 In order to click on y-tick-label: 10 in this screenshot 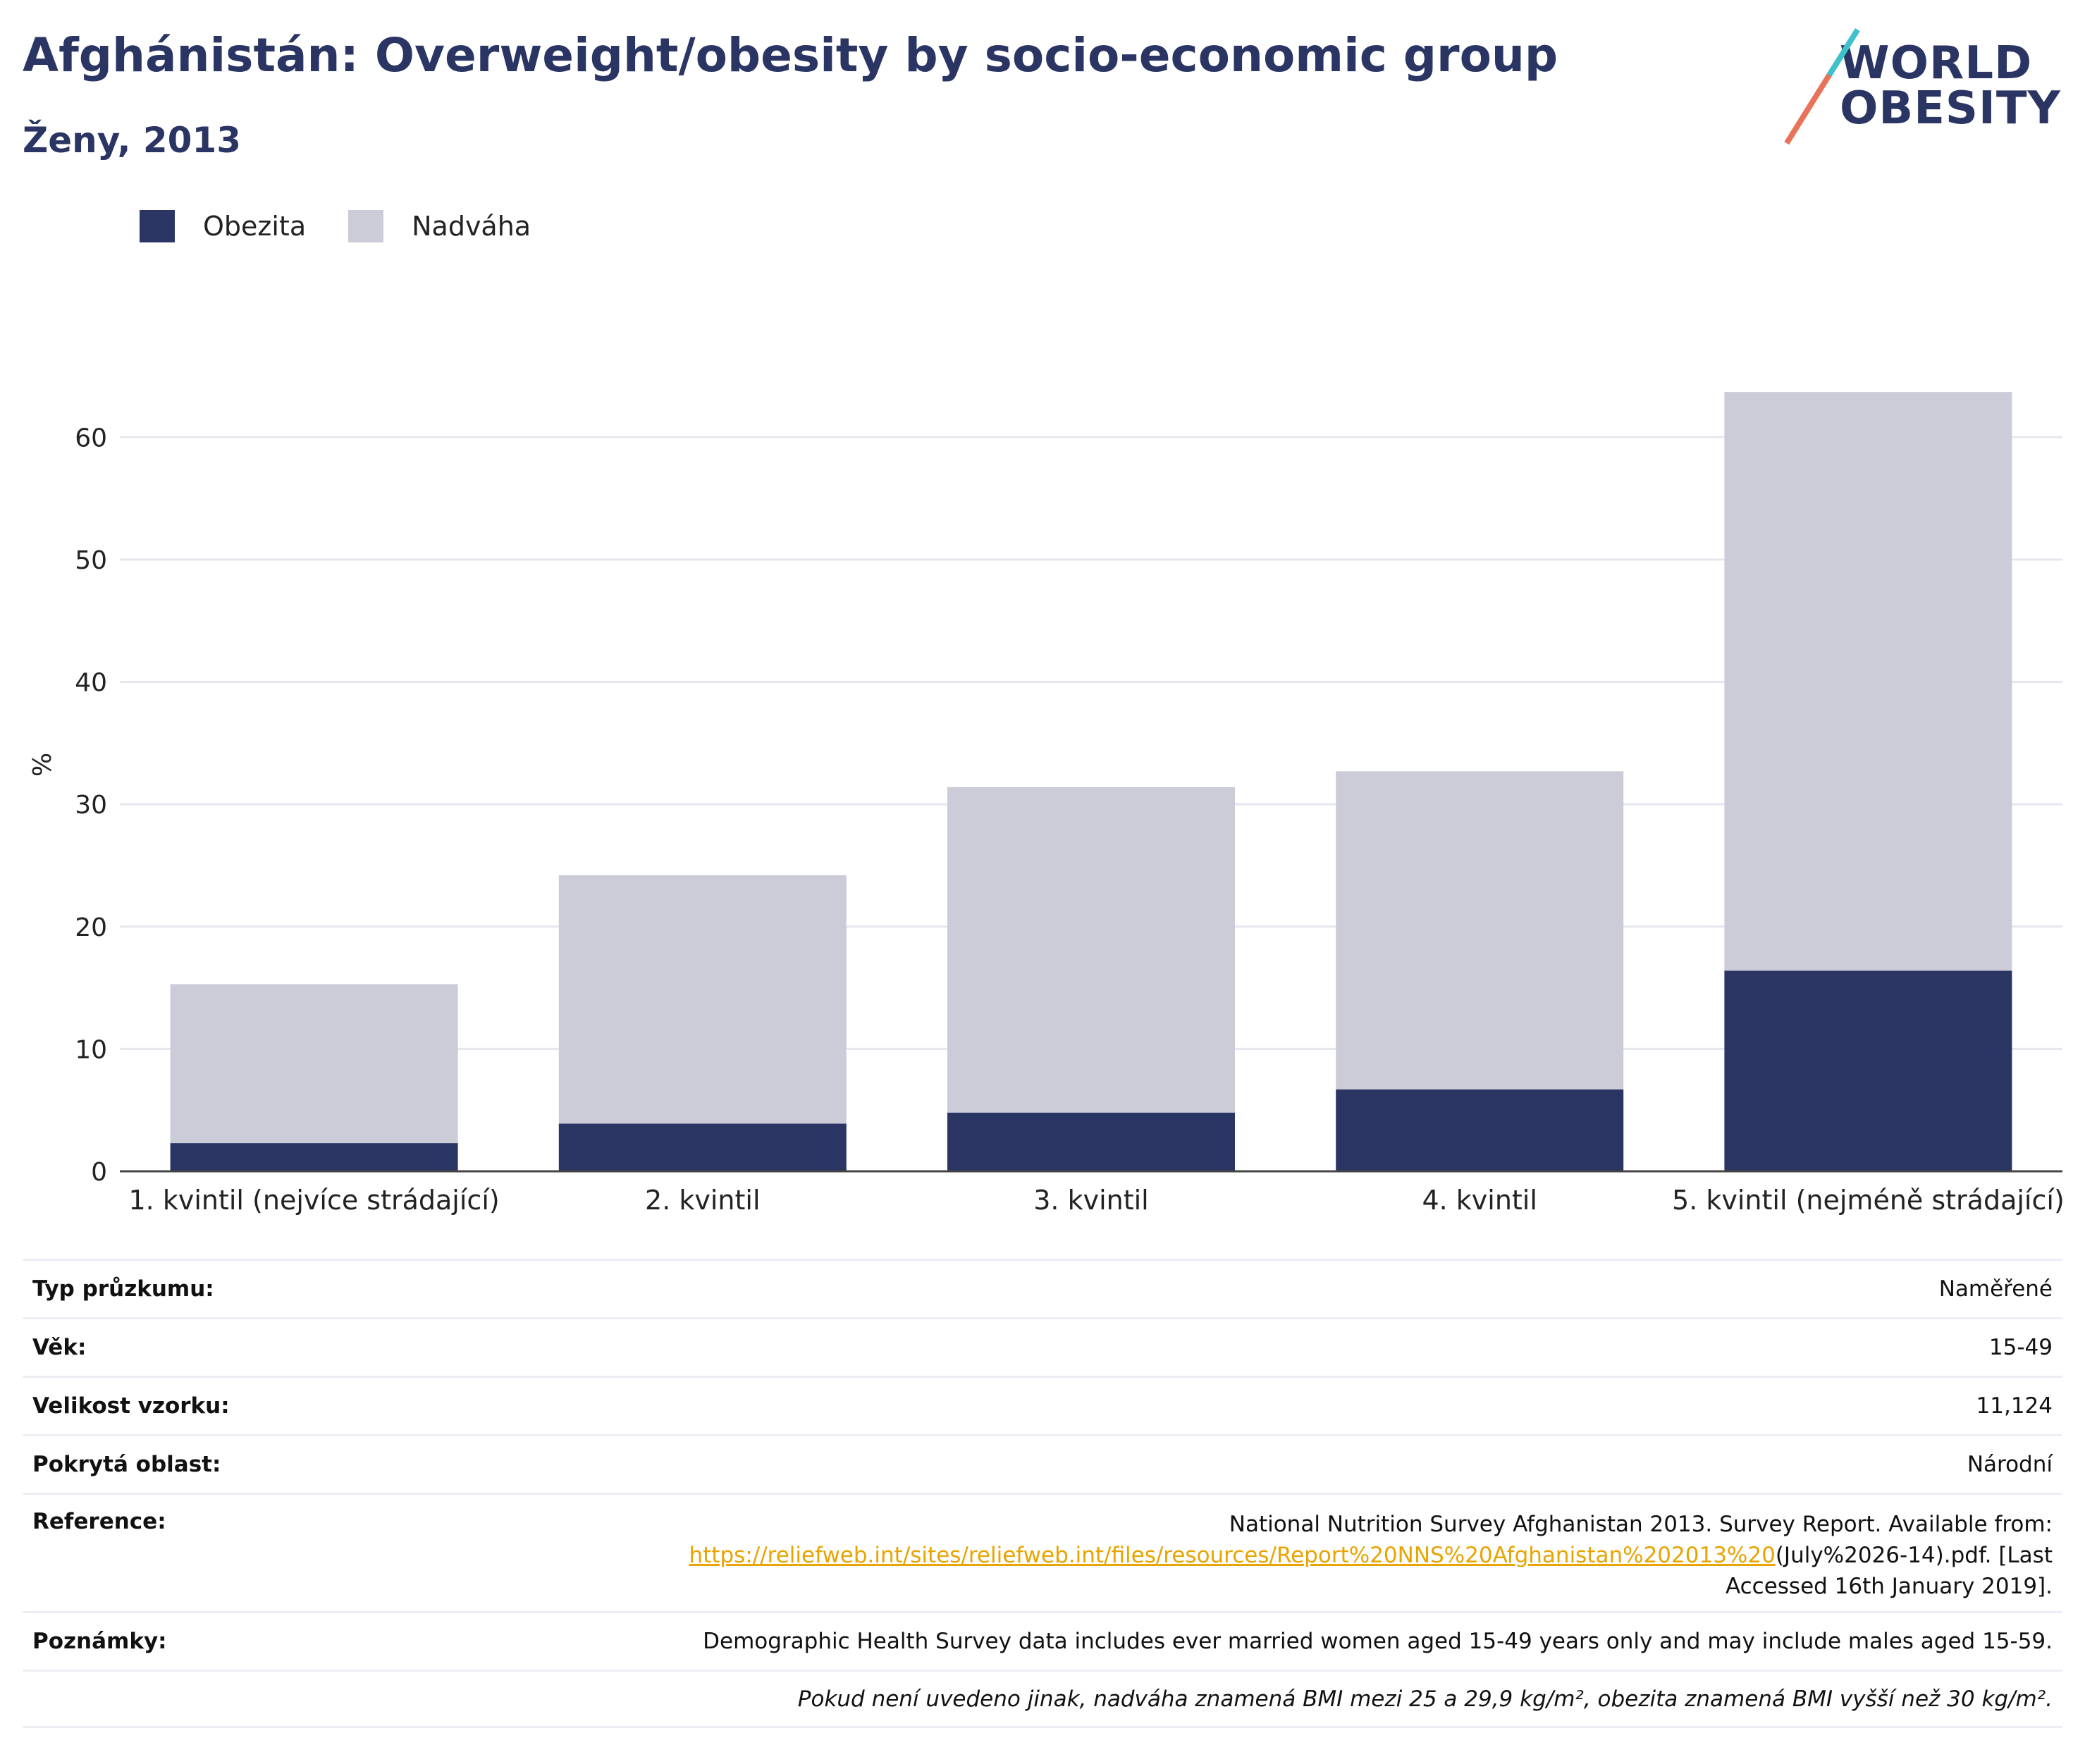, I will do `click(91, 1049)`.